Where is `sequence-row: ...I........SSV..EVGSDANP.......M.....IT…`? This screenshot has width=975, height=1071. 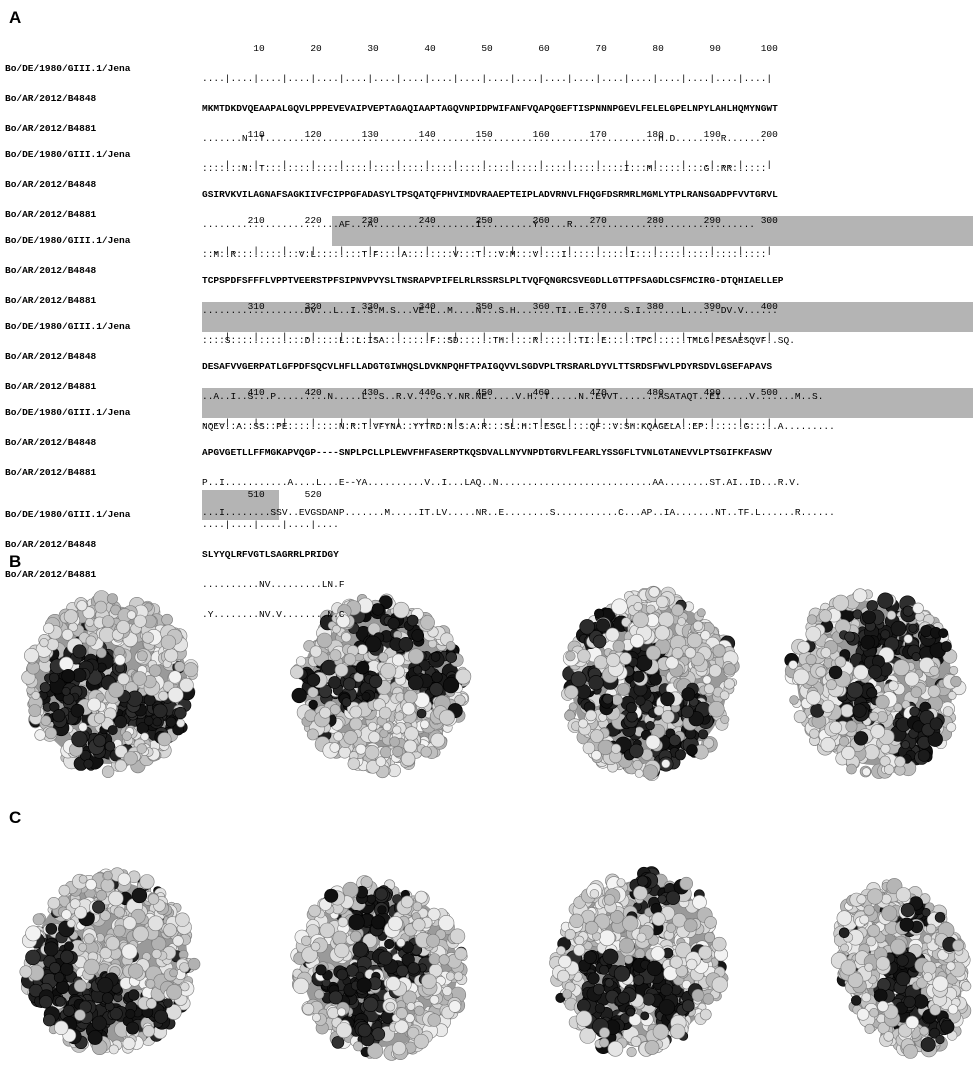 sequence-row: ...I........SSV..EVGSDANP.......M.....IT… is located at coordinates (518, 512).